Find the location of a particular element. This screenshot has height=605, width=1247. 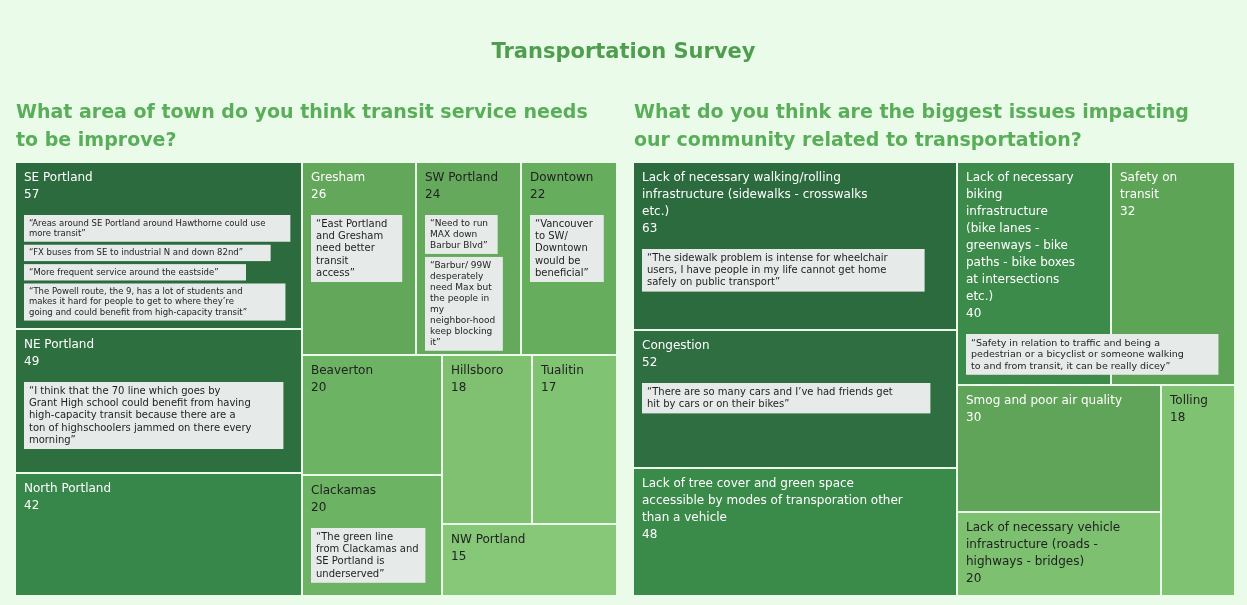

category-label: North Portland is located at coordinates (68, 488).